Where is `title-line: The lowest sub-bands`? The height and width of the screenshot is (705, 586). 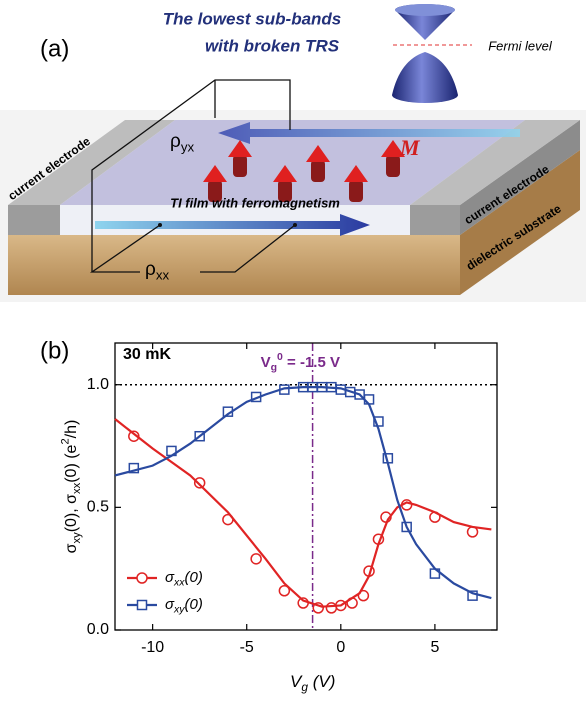 title-line: The lowest sub-bands is located at coordinates (252, 18).